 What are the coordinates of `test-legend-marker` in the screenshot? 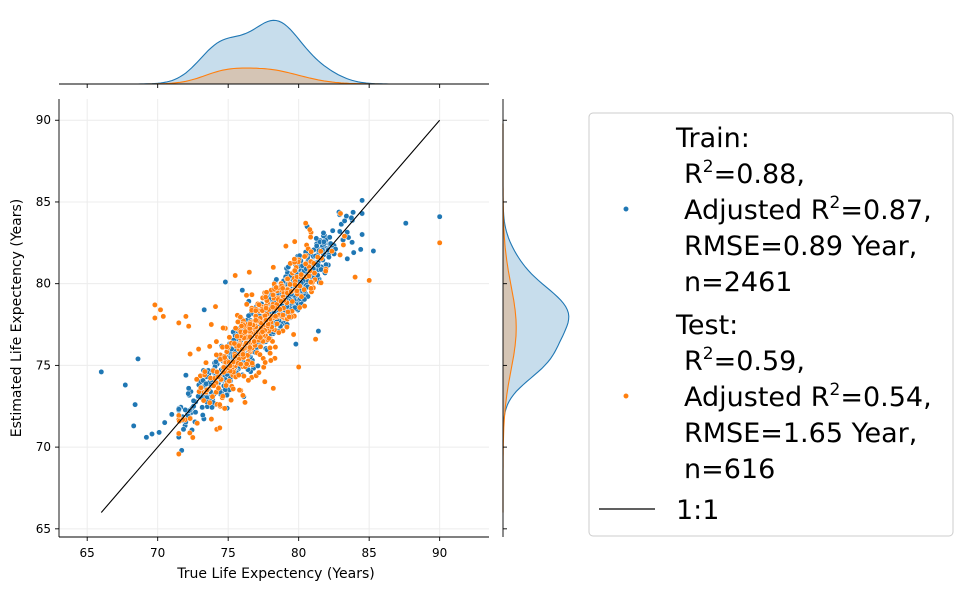 It's located at (626, 396).